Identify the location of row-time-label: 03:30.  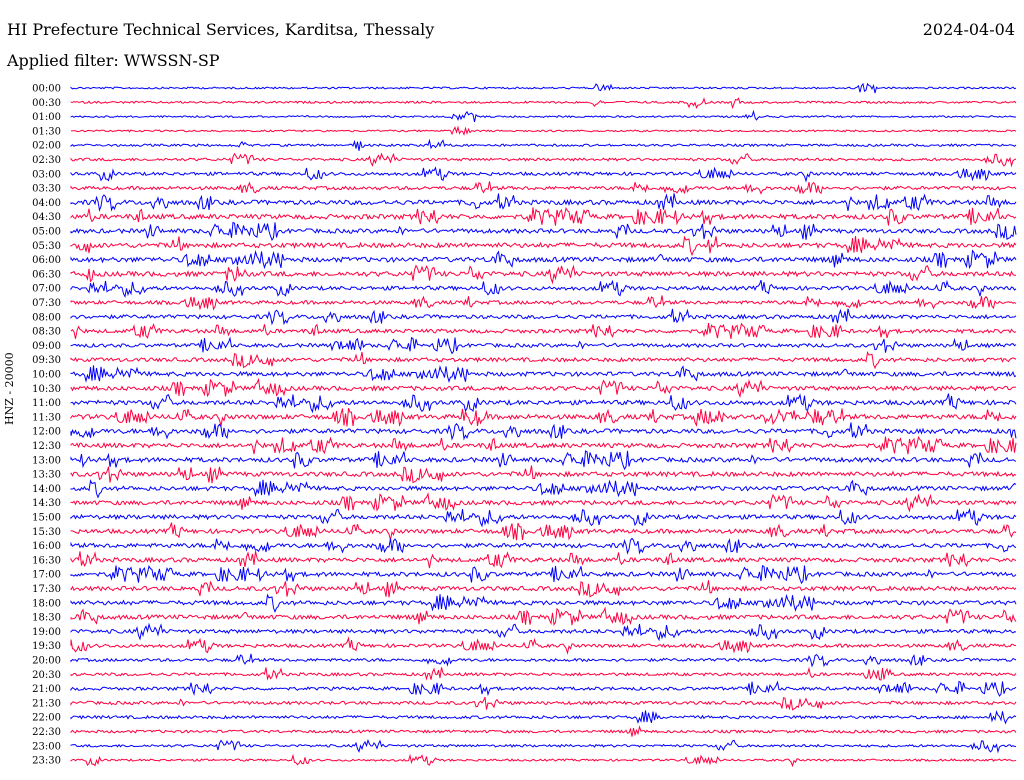
(46, 189).